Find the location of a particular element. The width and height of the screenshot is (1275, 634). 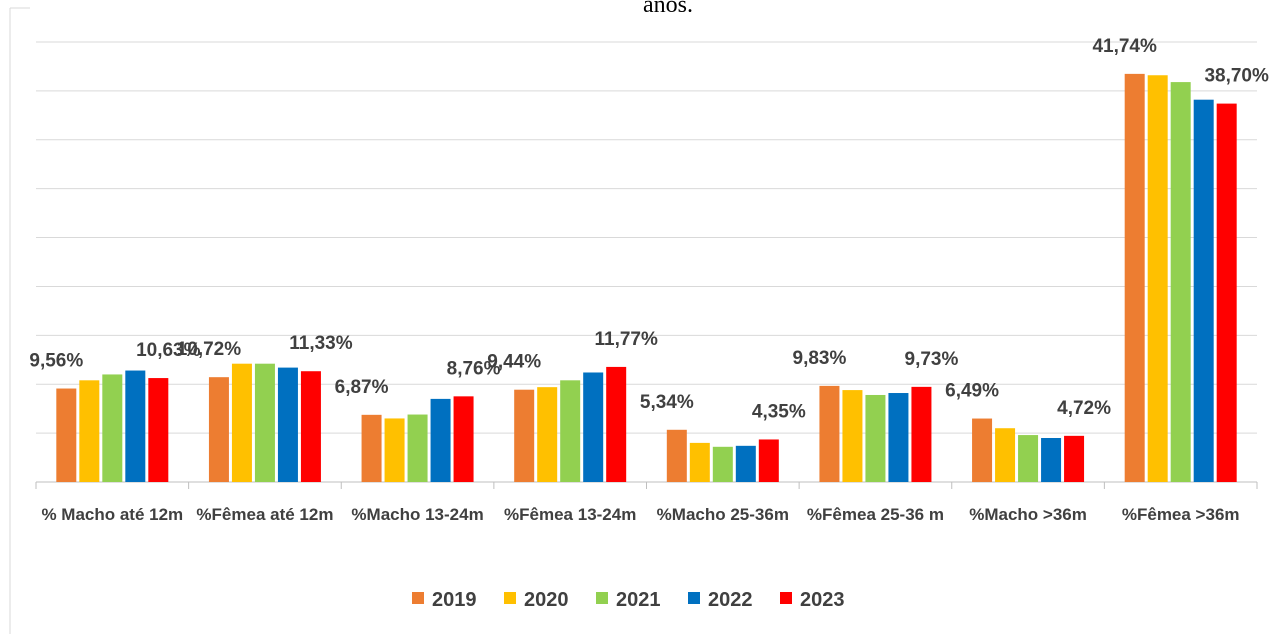

data-label: 6,87% is located at coordinates (362, 387).